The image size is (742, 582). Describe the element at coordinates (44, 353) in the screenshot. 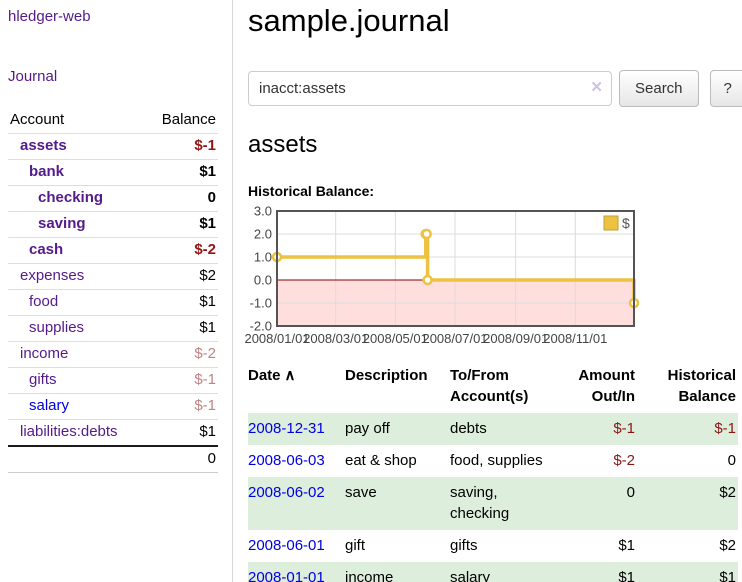

I see `account-link: income` at that location.